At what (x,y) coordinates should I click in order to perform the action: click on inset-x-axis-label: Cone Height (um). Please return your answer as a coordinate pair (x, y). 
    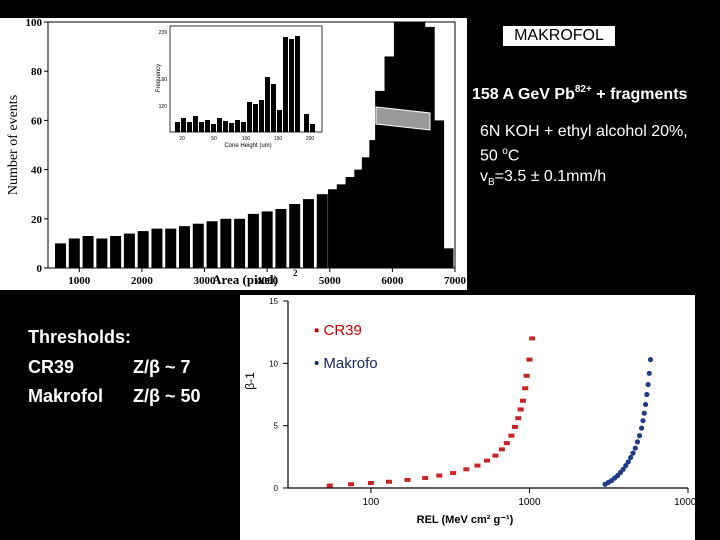
    Looking at the image, I should click on (247, 146).